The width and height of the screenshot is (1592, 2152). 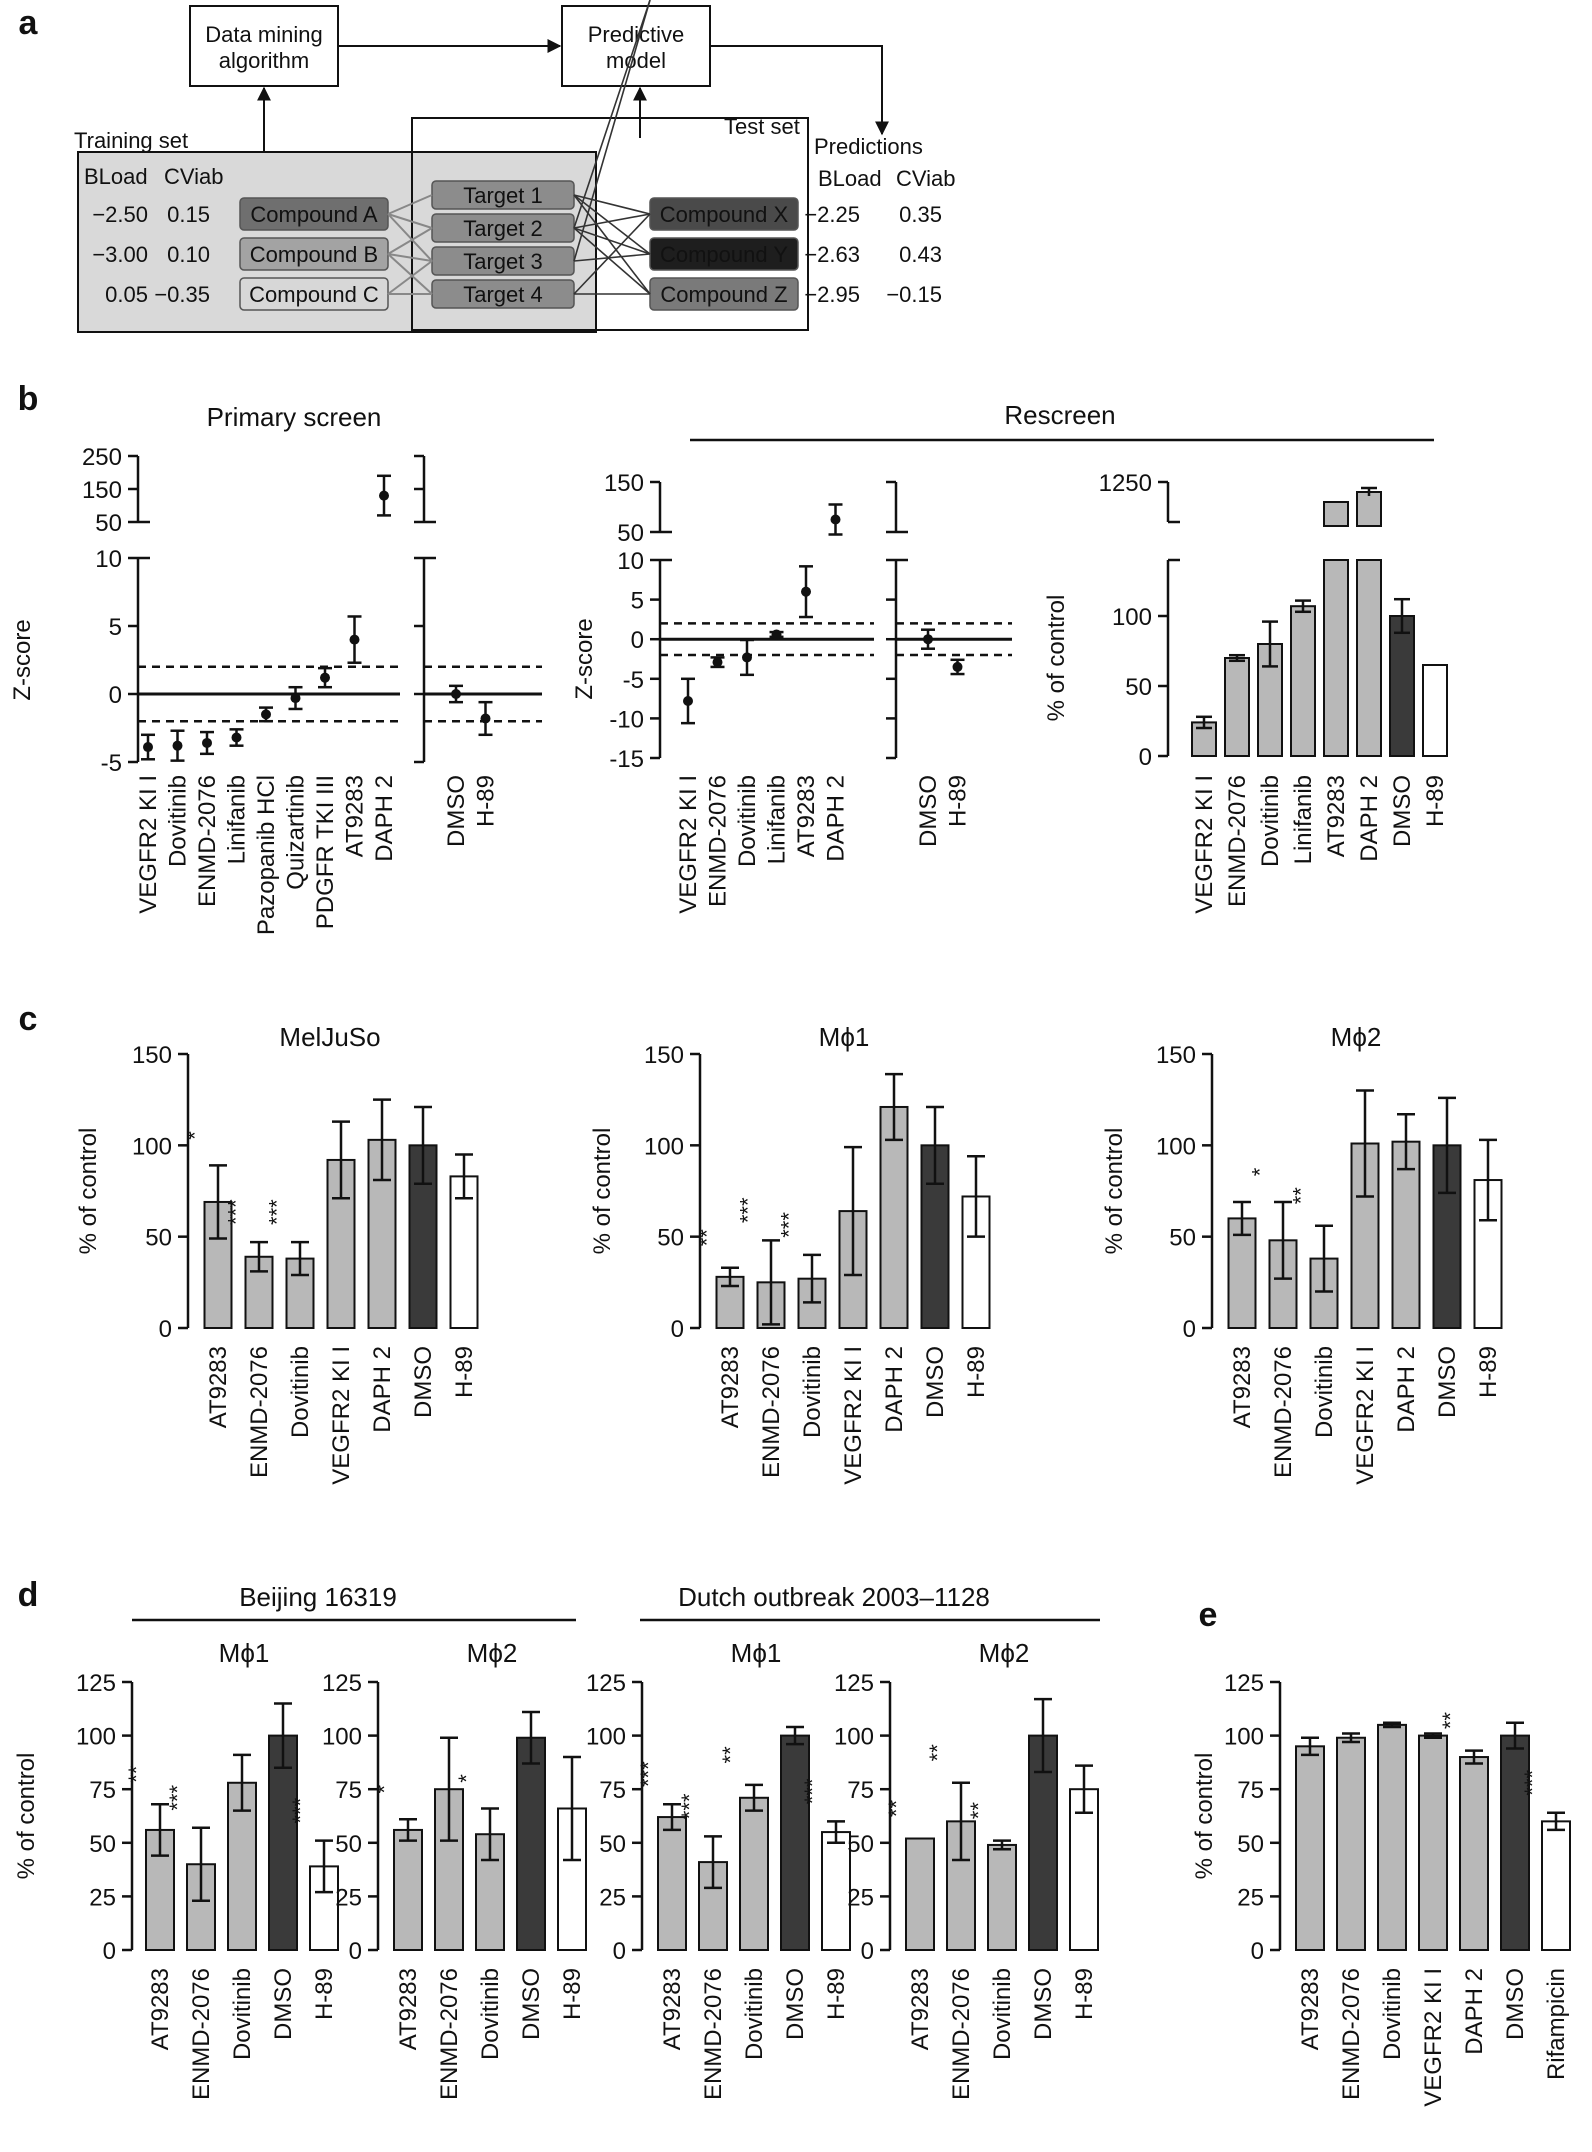 What do you see at coordinates (1242, 1387) in the screenshot?
I see `x-tick-label: AT9283` at bounding box center [1242, 1387].